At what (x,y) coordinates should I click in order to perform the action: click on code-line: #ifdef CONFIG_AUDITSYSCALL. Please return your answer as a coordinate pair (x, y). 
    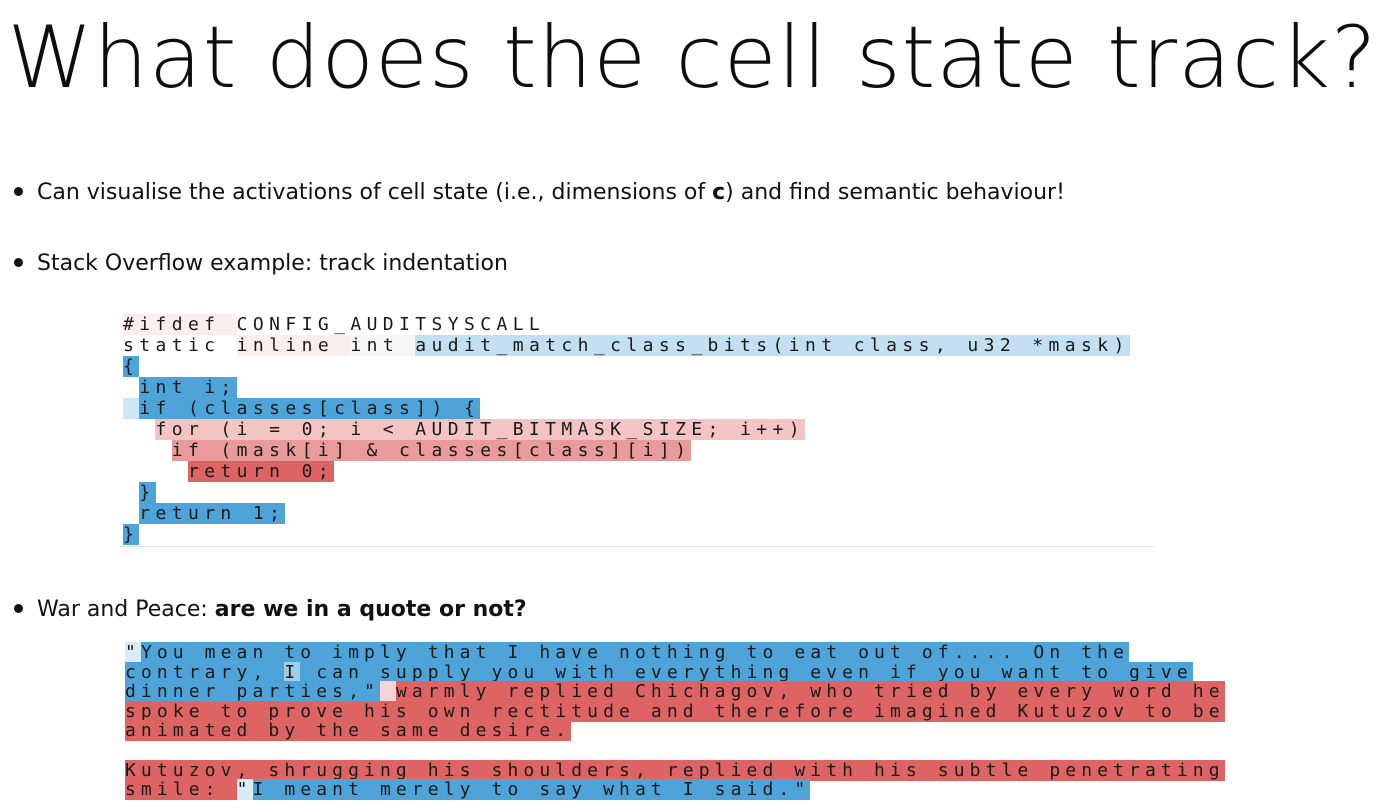
    Looking at the image, I should click on (626, 324).